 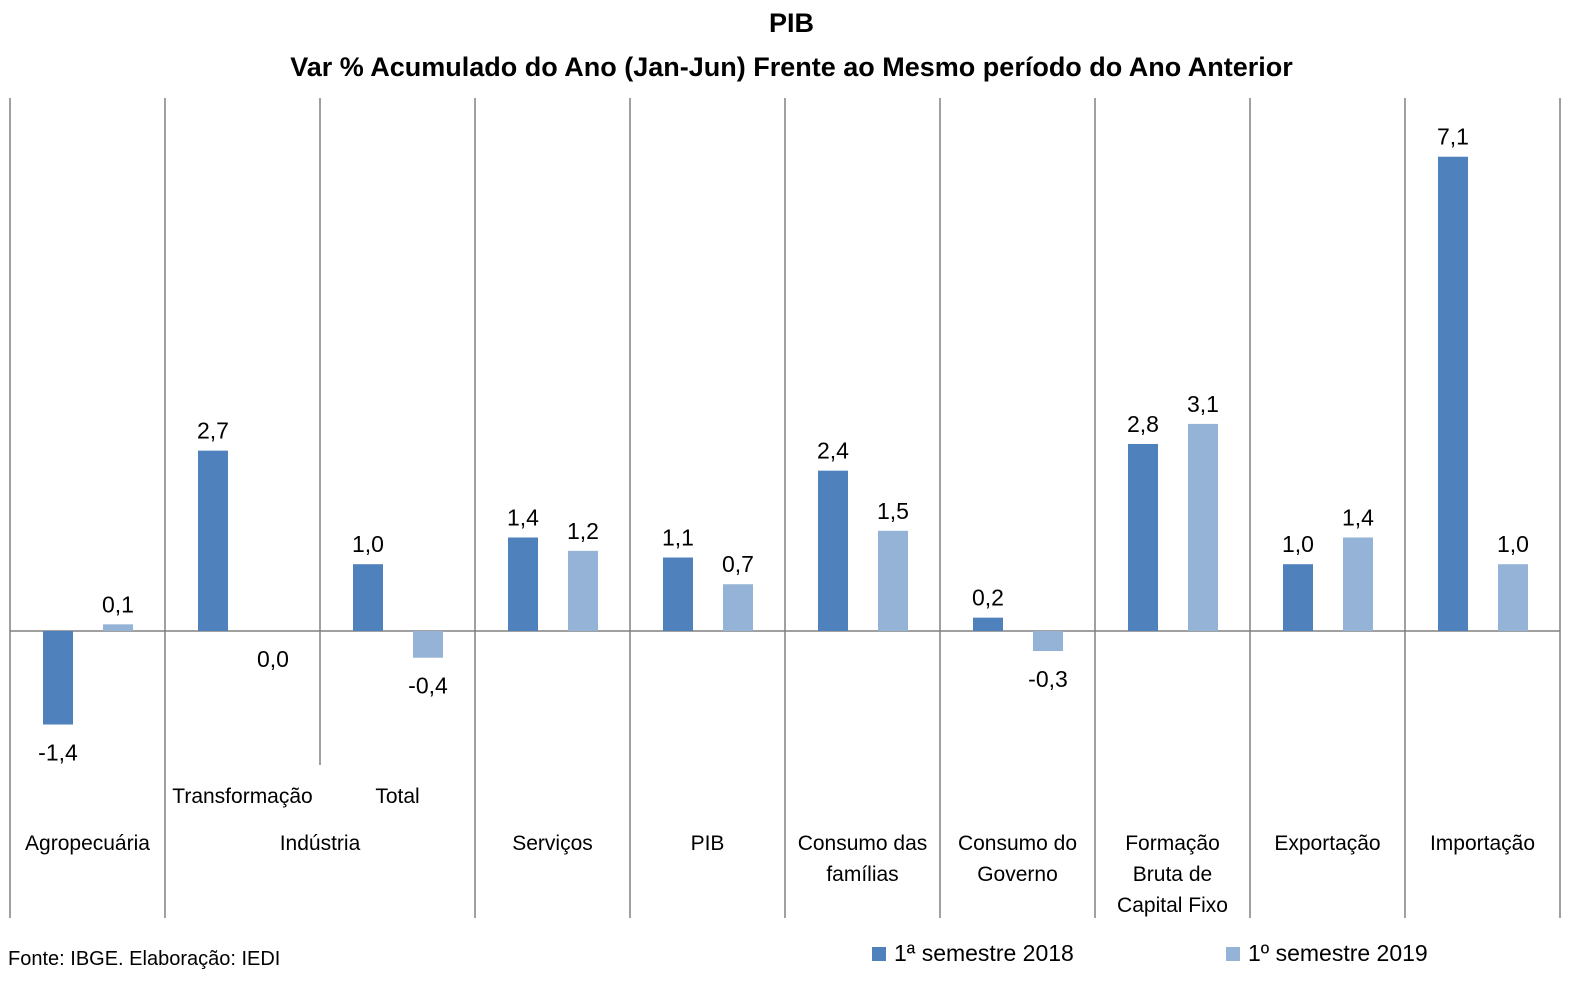 What do you see at coordinates (863, 843) in the screenshot?
I see `group-label: Consumo das` at bounding box center [863, 843].